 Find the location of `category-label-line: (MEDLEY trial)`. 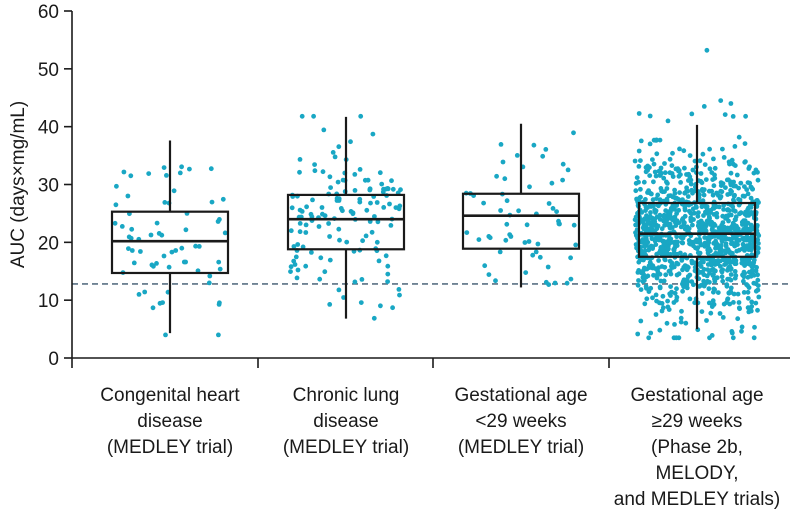

category-label-line: (MEDLEY trial) is located at coordinates (521, 447).